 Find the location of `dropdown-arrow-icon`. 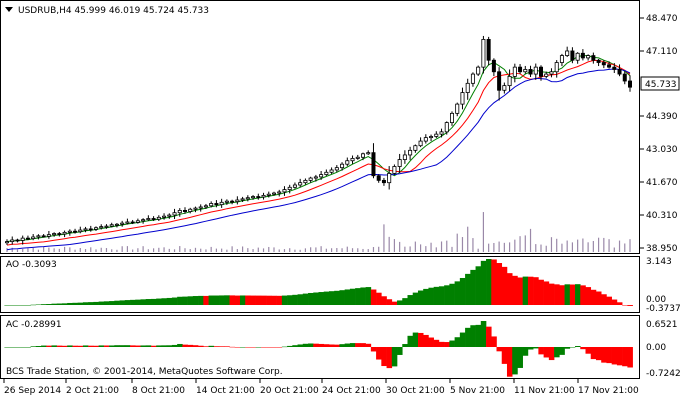

dropdown-arrow-icon is located at coordinates (9, 9).